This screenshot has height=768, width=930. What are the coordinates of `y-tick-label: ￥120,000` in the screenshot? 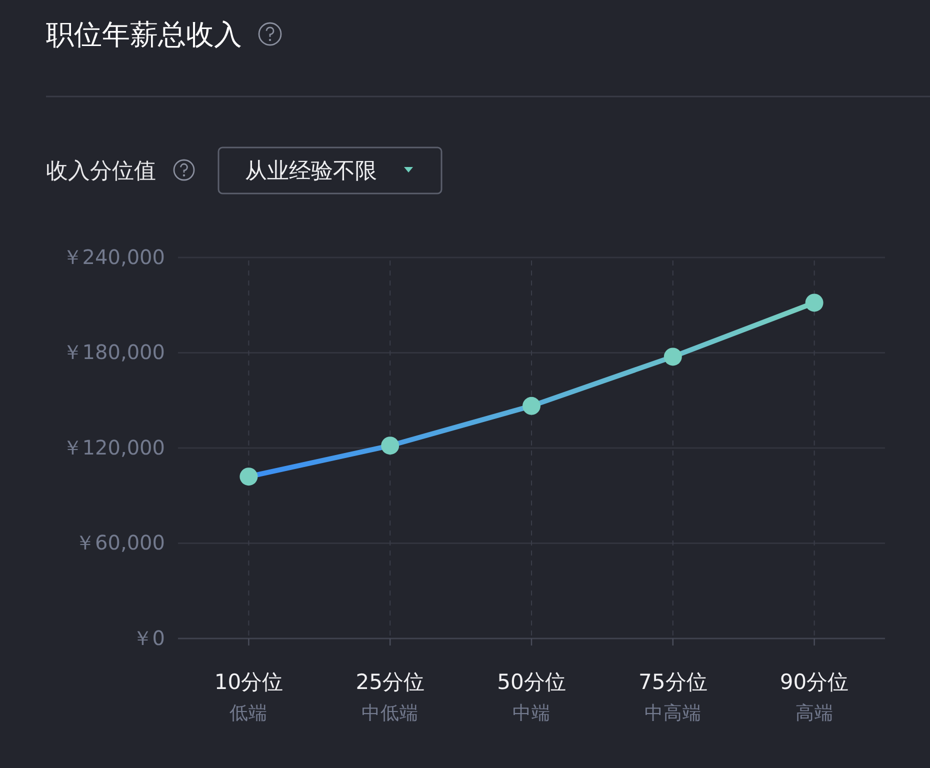 It's located at (113, 447).